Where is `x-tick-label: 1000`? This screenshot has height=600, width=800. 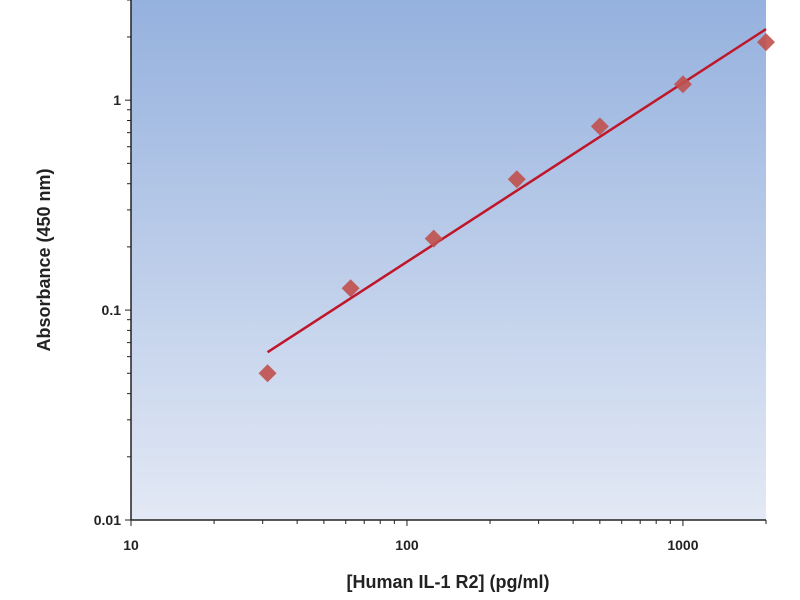
x-tick-label: 1000 is located at coordinates (682, 545).